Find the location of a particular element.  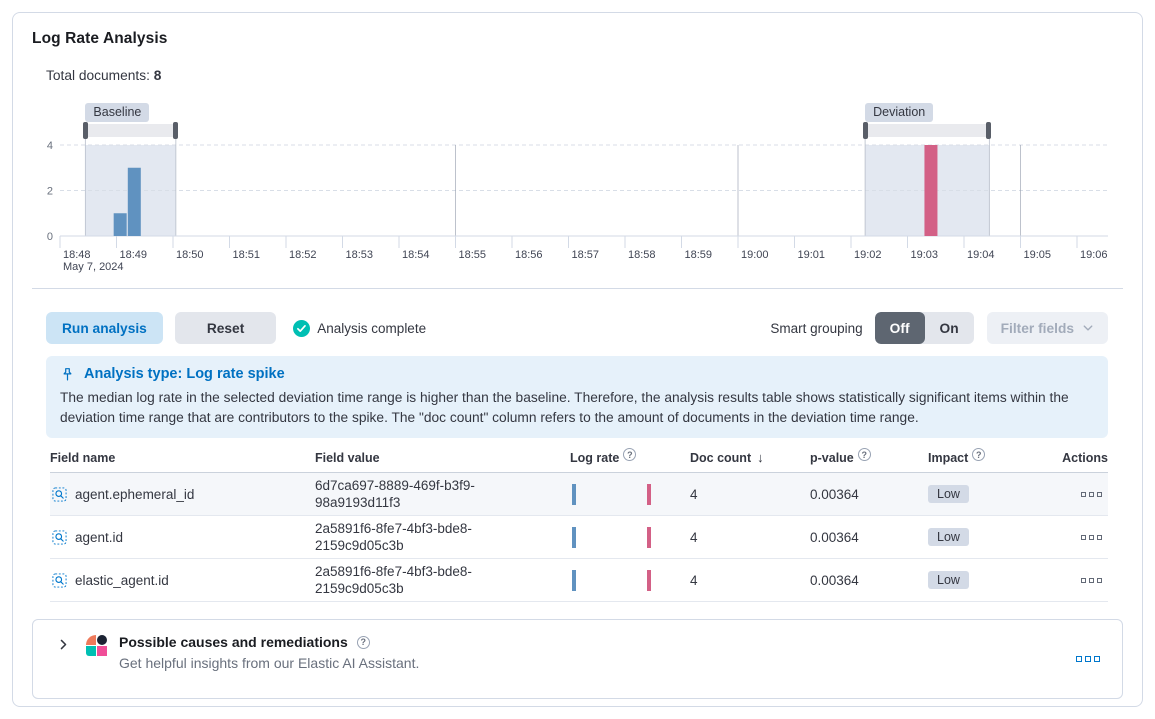

x-tick-label: 18:55 is located at coordinates (473, 255).